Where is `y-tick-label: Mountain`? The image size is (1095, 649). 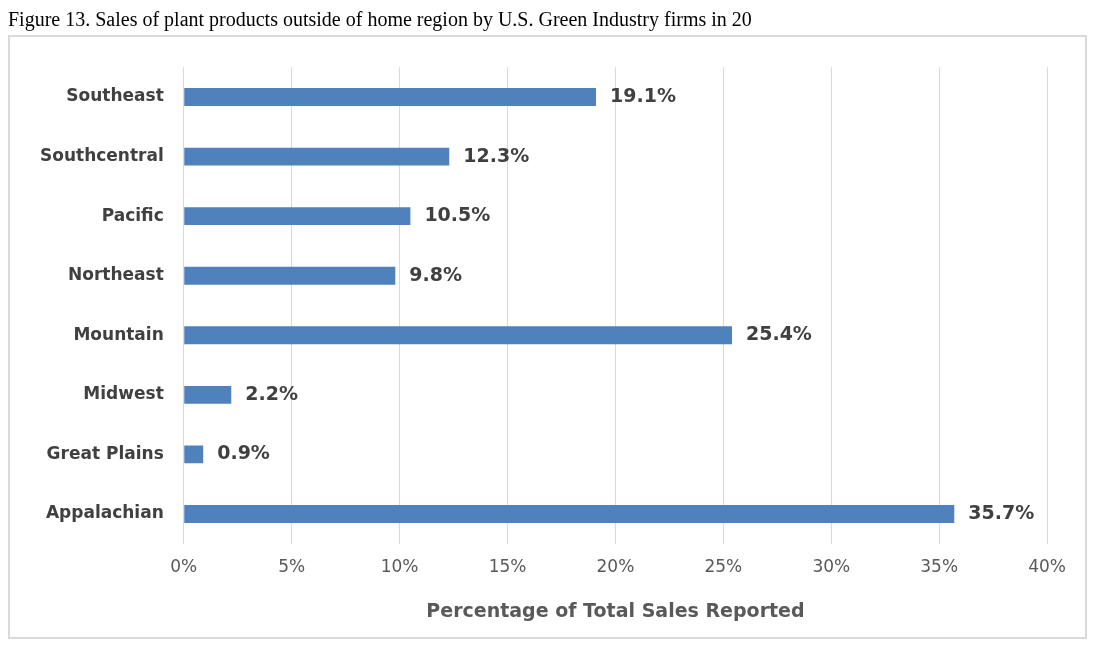
y-tick-label: Mountain is located at coordinates (118, 333).